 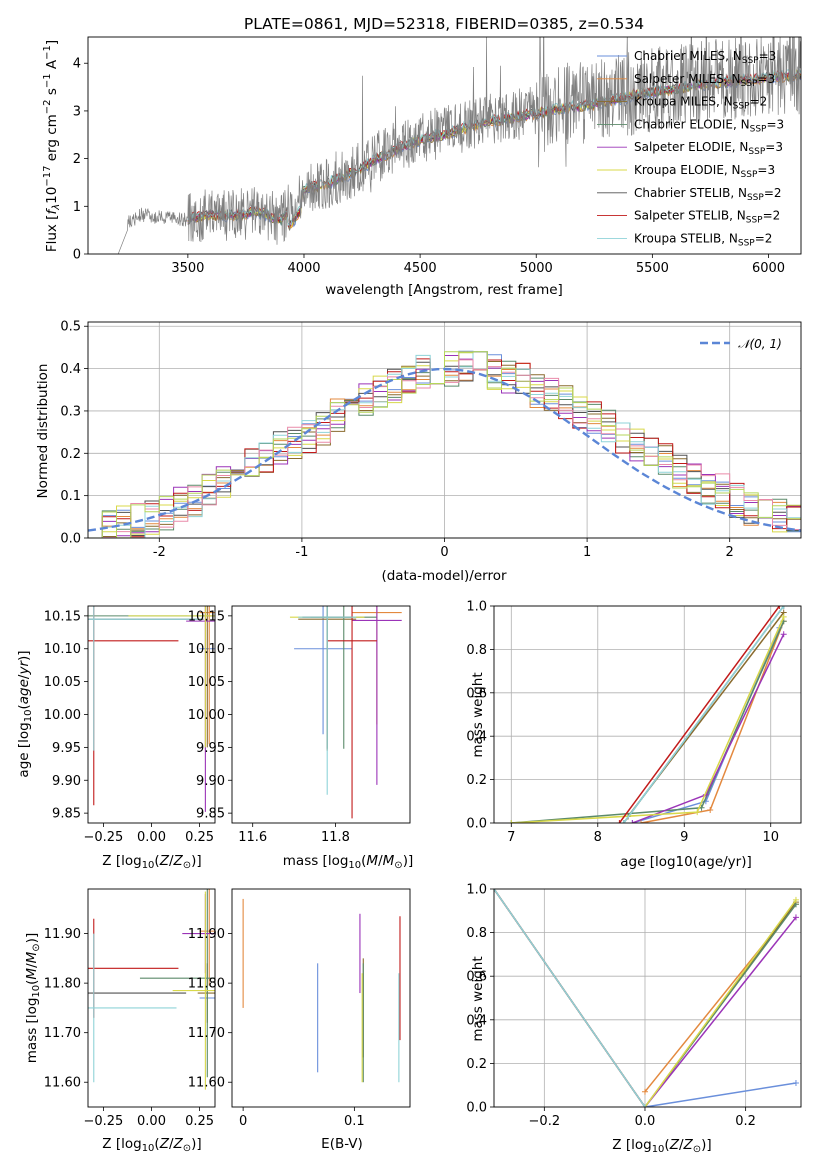 What do you see at coordinates (25, 713) in the screenshot?
I see `age-vs-z-ylabel: age [log10(age/yr)]` at bounding box center [25, 713].